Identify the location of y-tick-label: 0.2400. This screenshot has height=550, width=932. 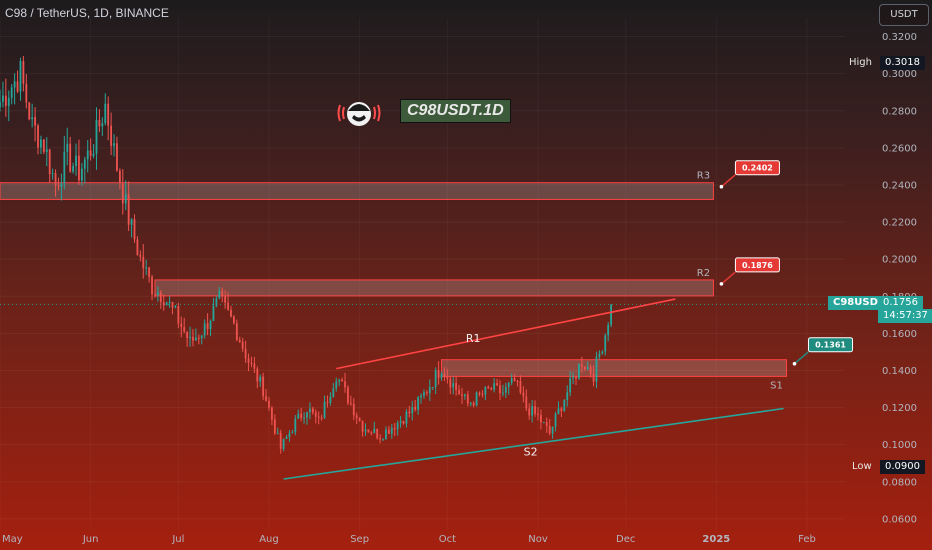
(899, 185).